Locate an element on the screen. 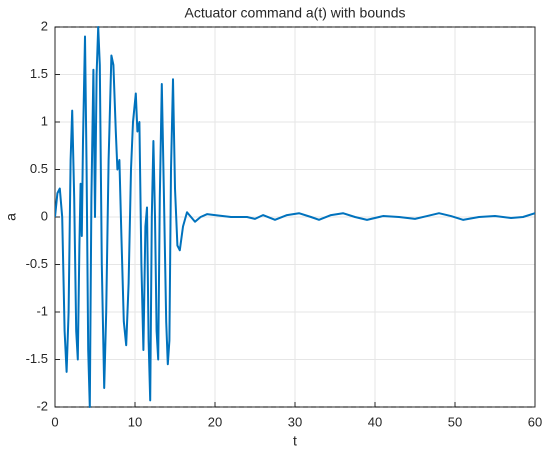 Image resolution: width=550 pixels, height=456 pixels. y-axis-label: a is located at coordinates (11, 217).